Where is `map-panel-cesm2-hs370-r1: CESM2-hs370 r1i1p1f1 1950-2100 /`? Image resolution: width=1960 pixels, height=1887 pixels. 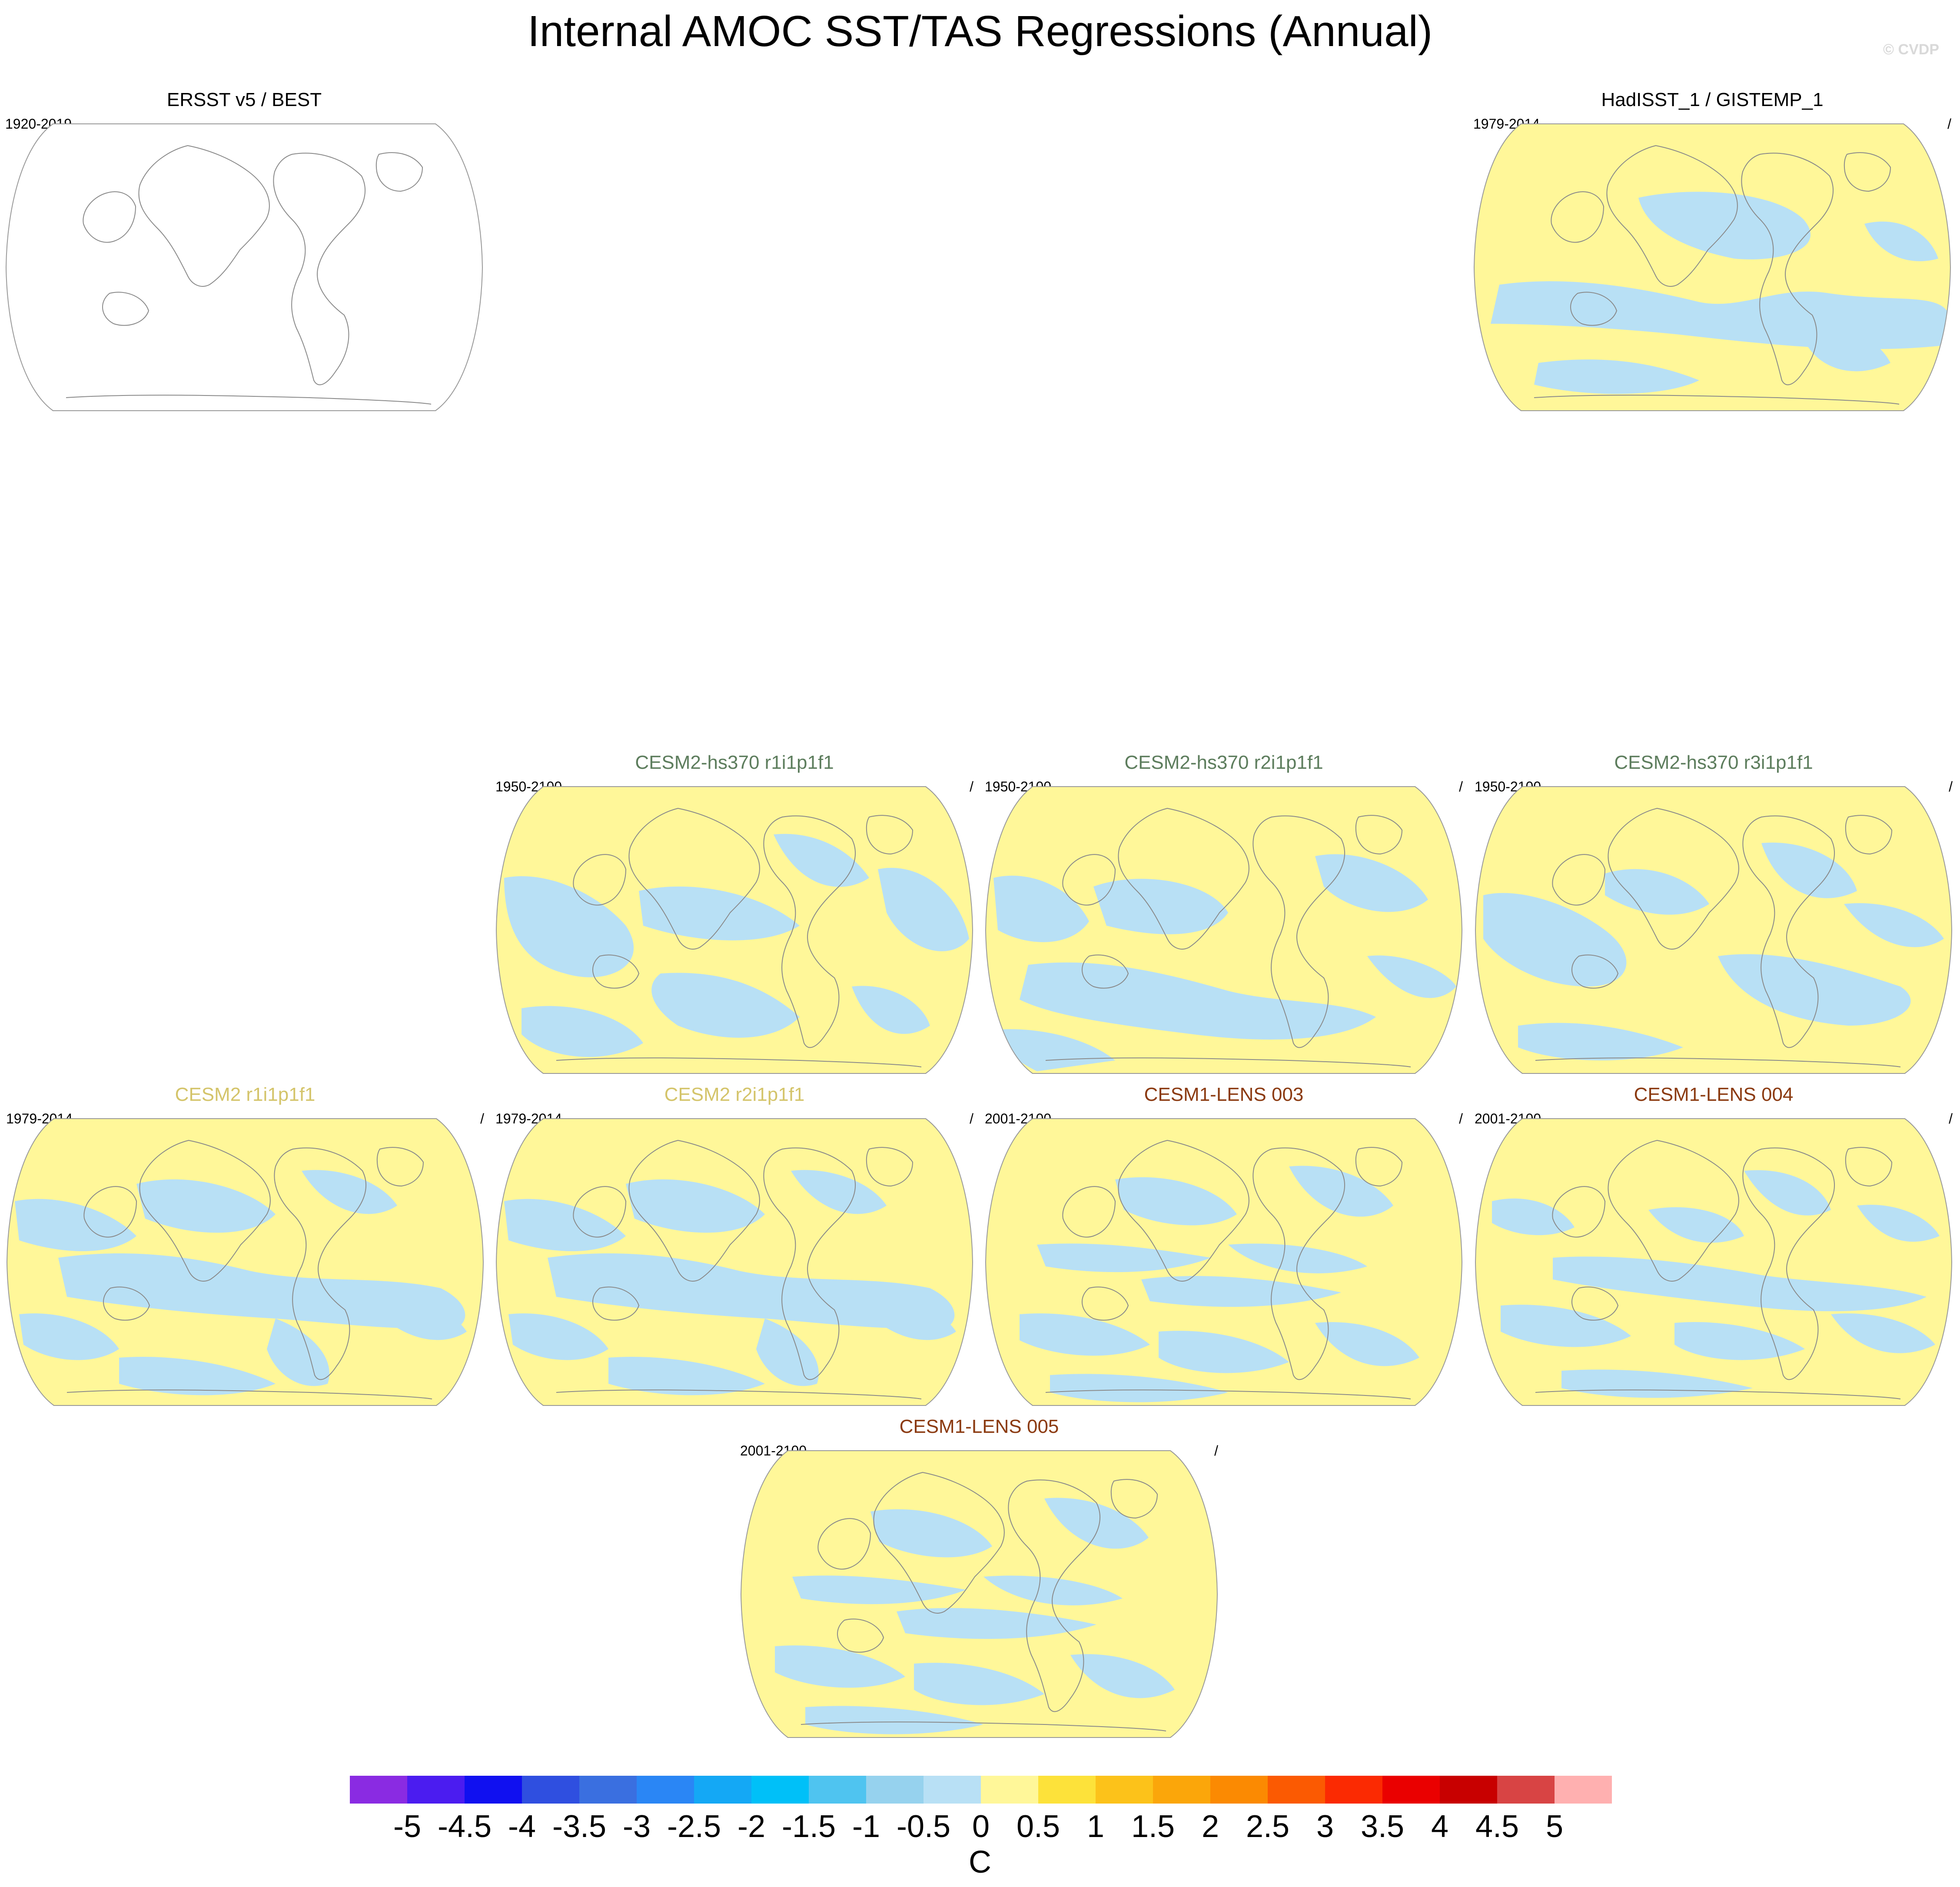 map-panel-cesm2-hs370-r1: CESM2-hs370 r1i1p1f1 1950-2100 / is located at coordinates (734, 917).